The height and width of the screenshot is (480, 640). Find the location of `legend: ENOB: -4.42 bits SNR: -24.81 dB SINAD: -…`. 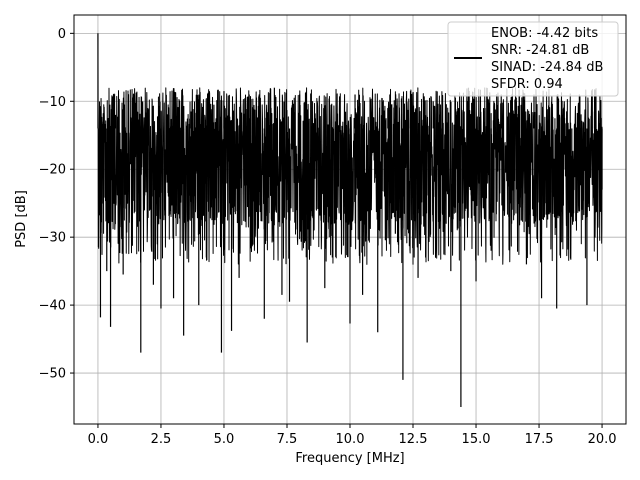

legend: ENOB: -4.42 bits SNR: -24.81 dB SINAD: -… is located at coordinates (533, 59).